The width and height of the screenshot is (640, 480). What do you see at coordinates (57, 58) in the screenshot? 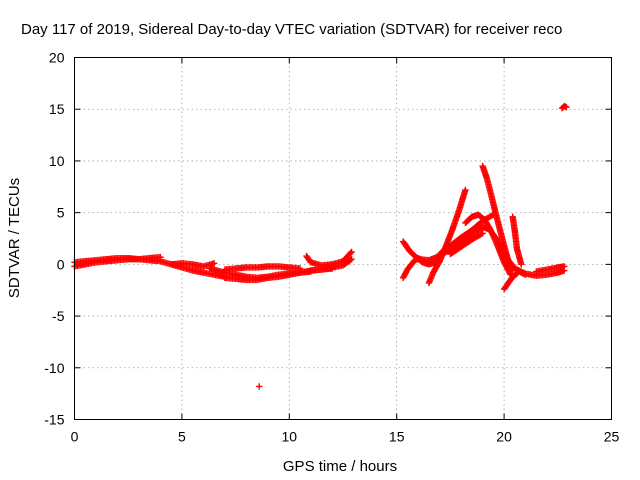
I see `y-tick-label: 20` at bounding box center [57, 58].